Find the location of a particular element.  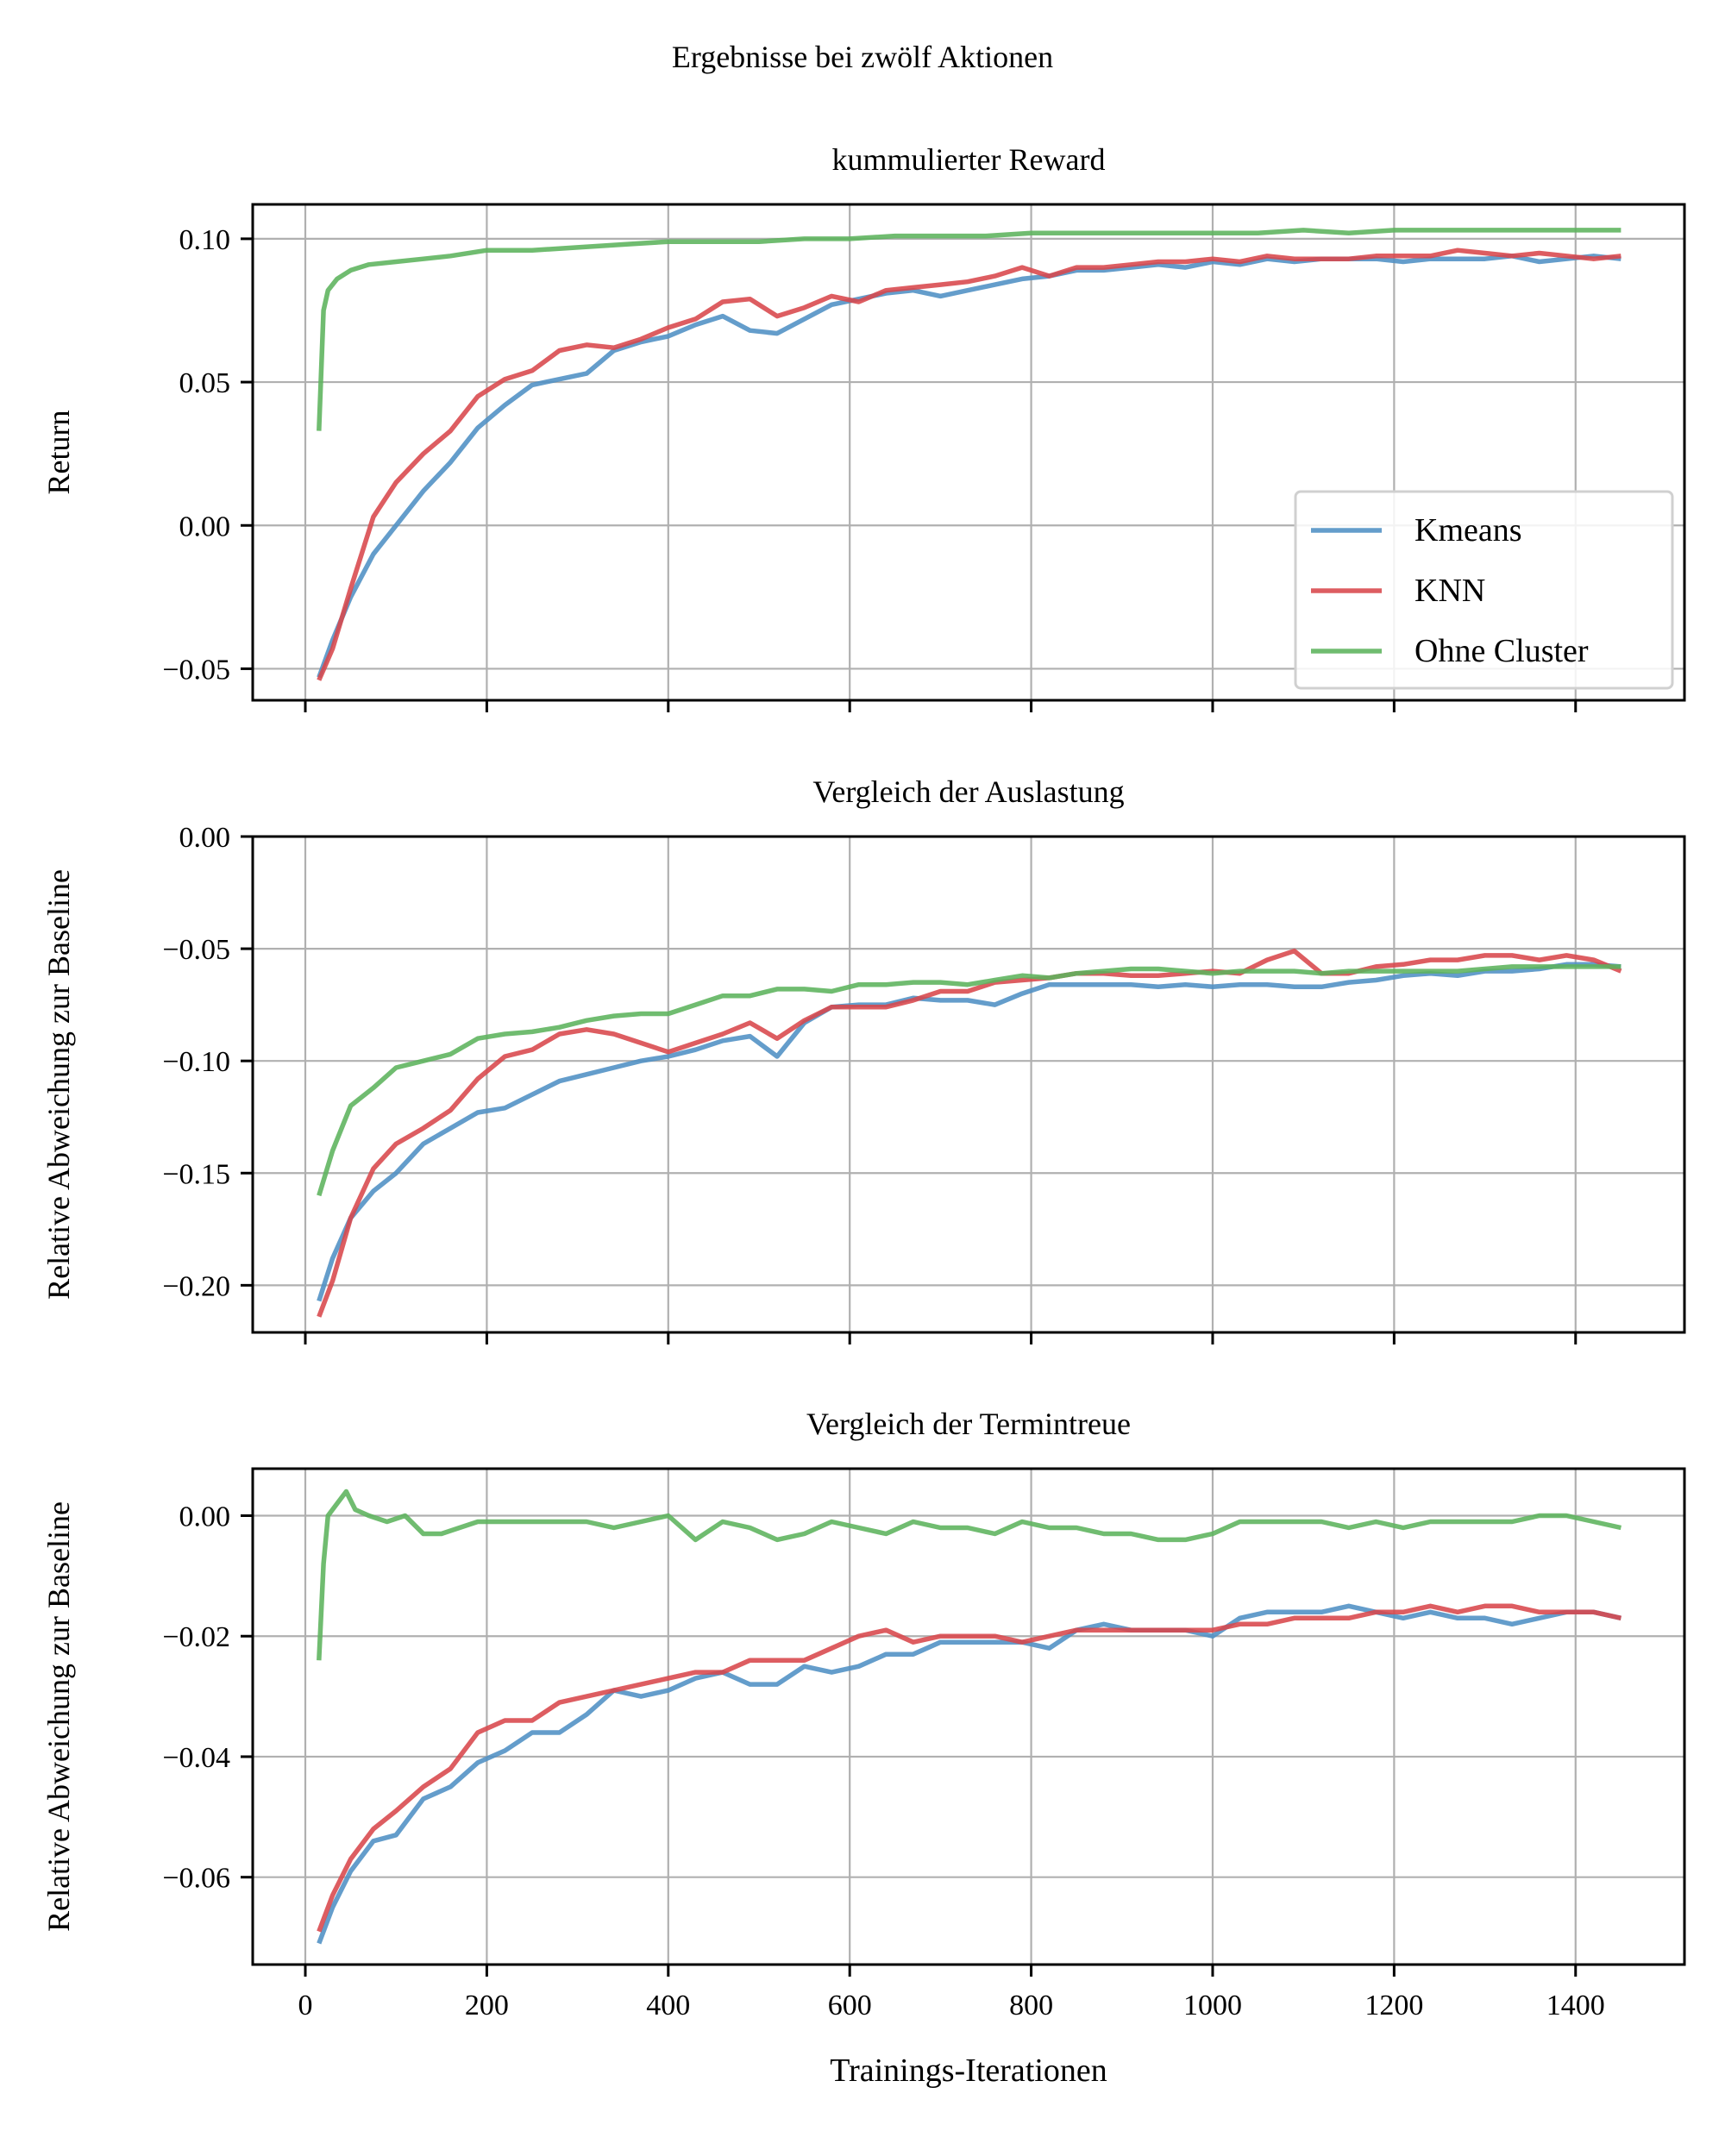

x-tick-label: 1200 is located at coordinates (1393, 2005).